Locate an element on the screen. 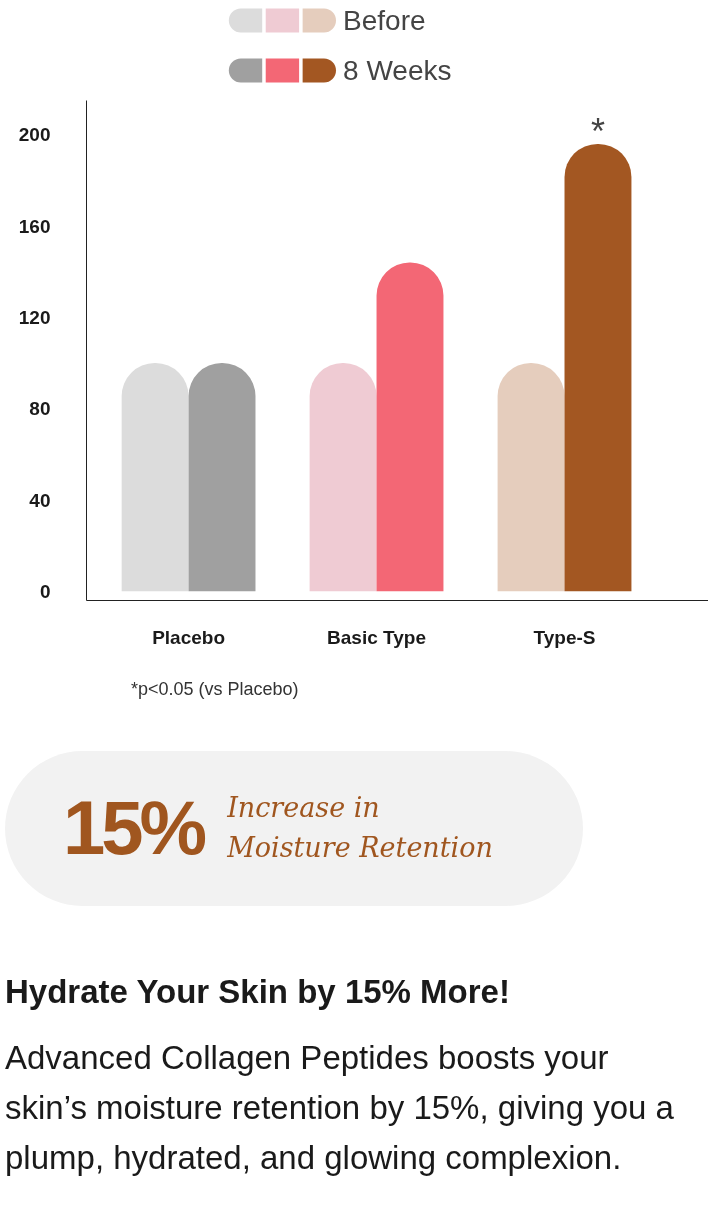 Image resolution: width=708 pixels, height=1230 pixels. x-tick-label: Basic Type is located at coordinates (377, 637).